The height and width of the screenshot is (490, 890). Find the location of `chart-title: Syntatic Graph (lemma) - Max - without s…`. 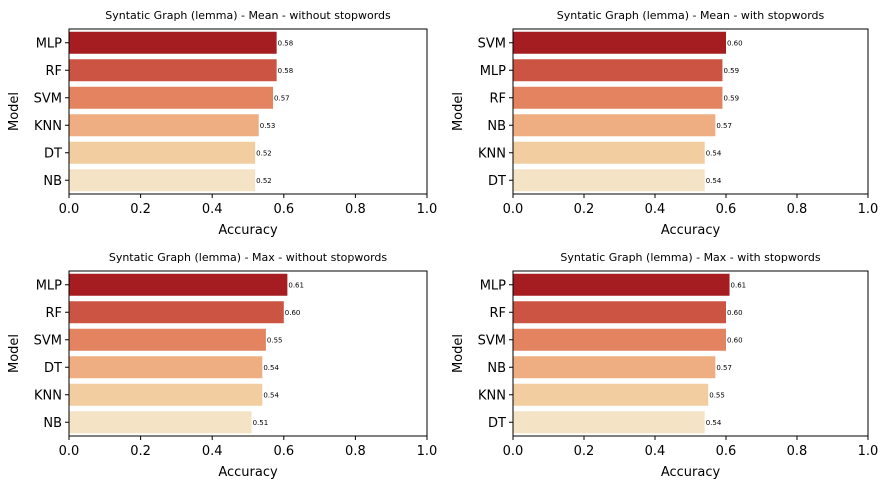

chart-title: Syntatic Graph (lemma) - Max - without s… is located at coordinates (248, 257).